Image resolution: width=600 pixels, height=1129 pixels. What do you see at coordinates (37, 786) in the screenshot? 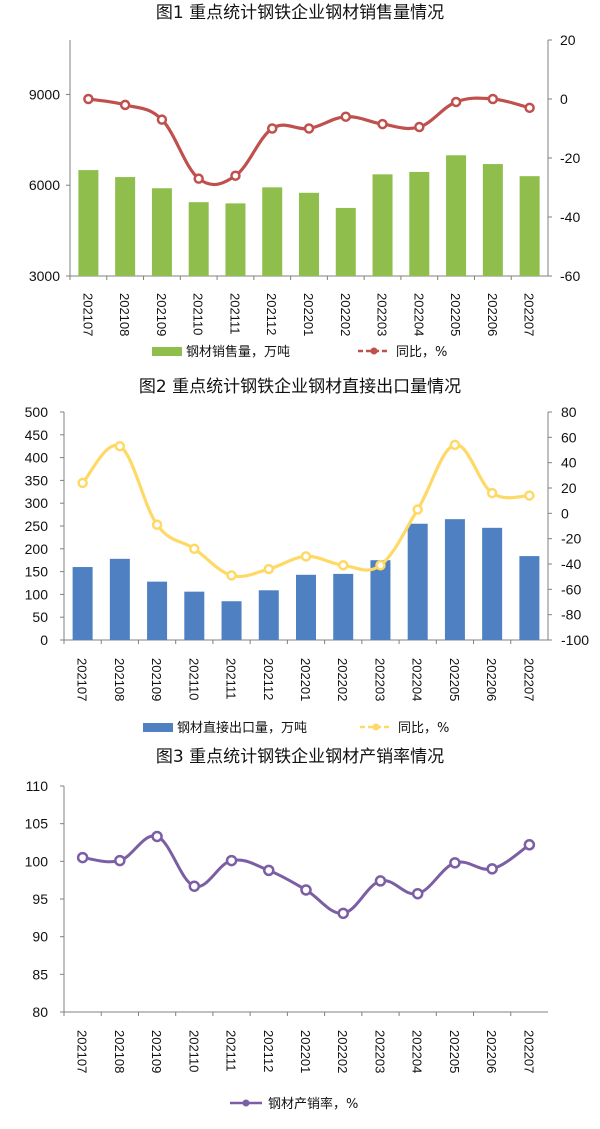
I see `left-tick-label: 110` at bounding box center [37, 786].